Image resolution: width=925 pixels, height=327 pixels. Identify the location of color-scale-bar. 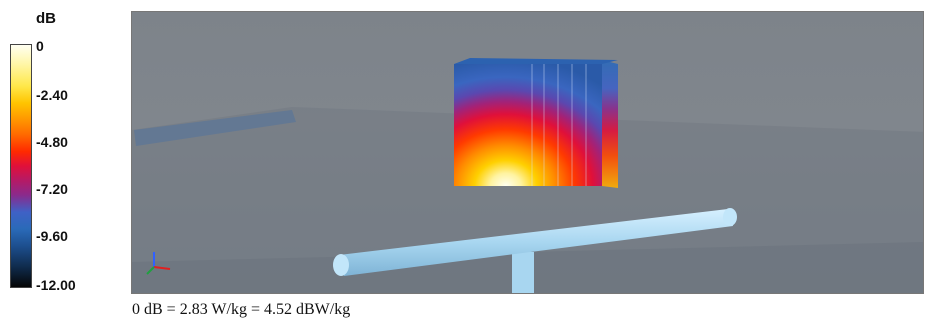
(21, 166).